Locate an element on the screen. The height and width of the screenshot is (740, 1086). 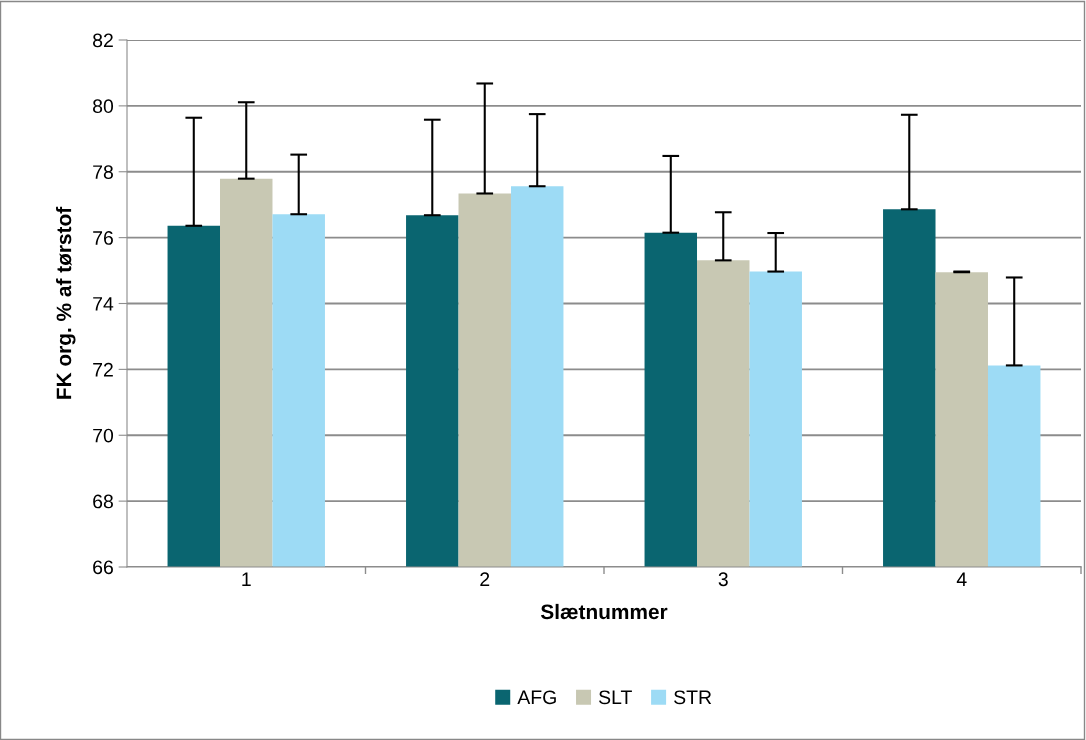
legend-label: STR is located at coordinates (693, 697).